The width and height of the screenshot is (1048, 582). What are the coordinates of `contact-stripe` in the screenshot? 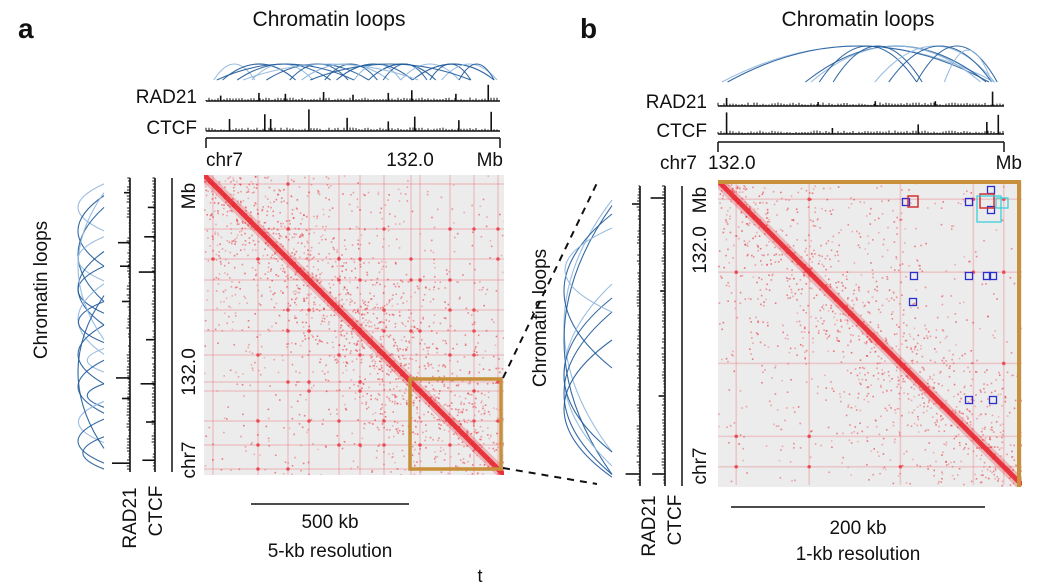 It's located at (213, 325).